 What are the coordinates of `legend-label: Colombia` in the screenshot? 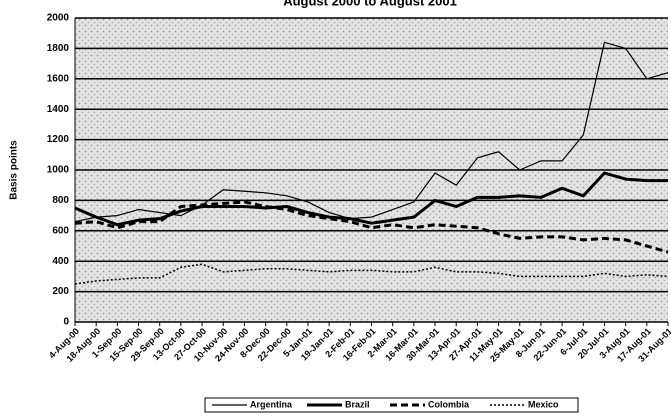 It's located at (449, 404).